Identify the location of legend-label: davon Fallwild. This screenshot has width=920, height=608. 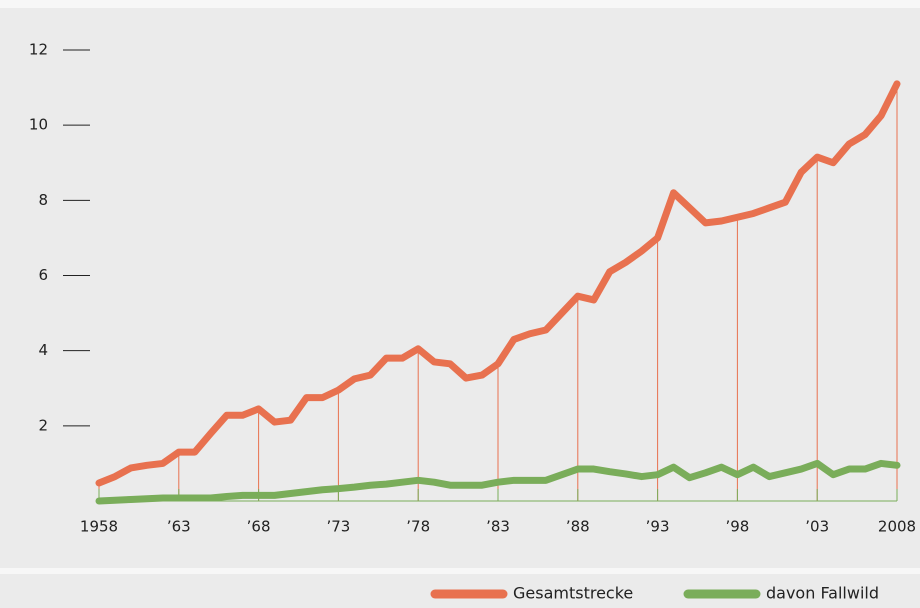
(822, 593).